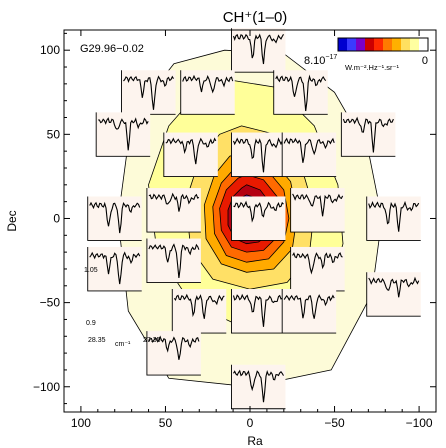 Image resolution: width=446 pixels, height=448 pixels. What do you see at coordinates (152, 340) in the screenshot?
I see `example-x-right-label: 27.35` at bounding box center [152, 340].